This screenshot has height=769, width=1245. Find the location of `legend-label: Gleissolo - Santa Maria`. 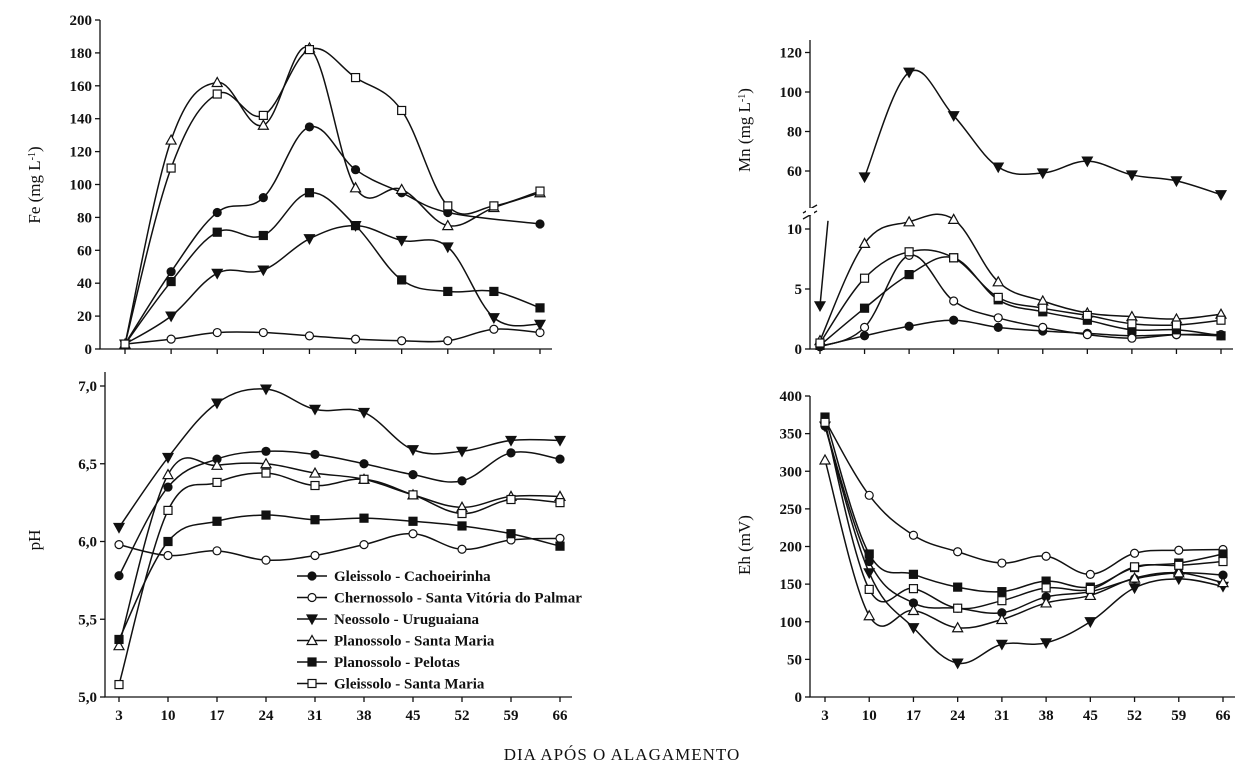

legend-label: Gleissolo - Santa Maria is located at coordinates (409, 685).